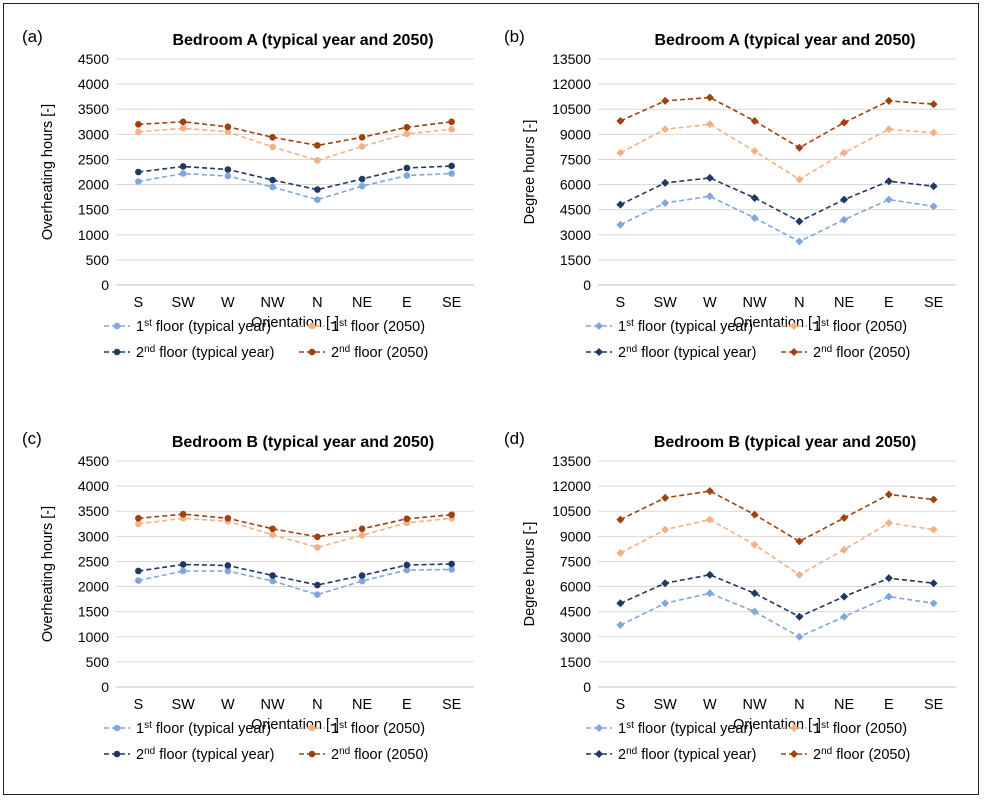 This screenshot has height=800, width=984. Describe the element at coordinates (93, 159) in the screenshot. I see `y-tick-label: 2500` at that location.